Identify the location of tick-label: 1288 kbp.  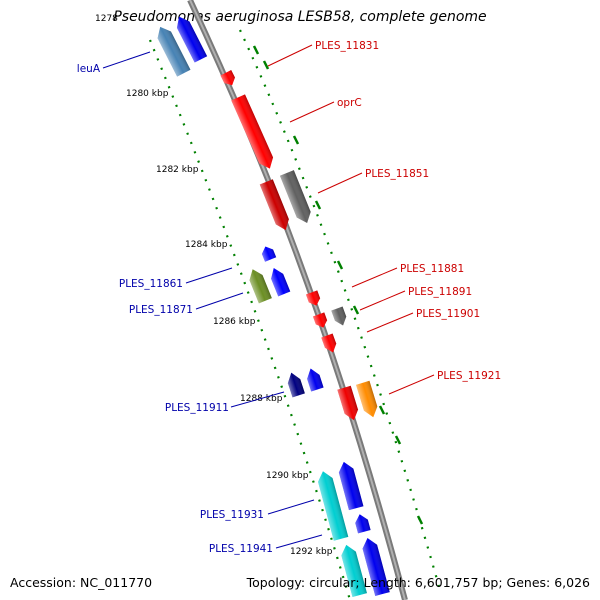
(261, 399).